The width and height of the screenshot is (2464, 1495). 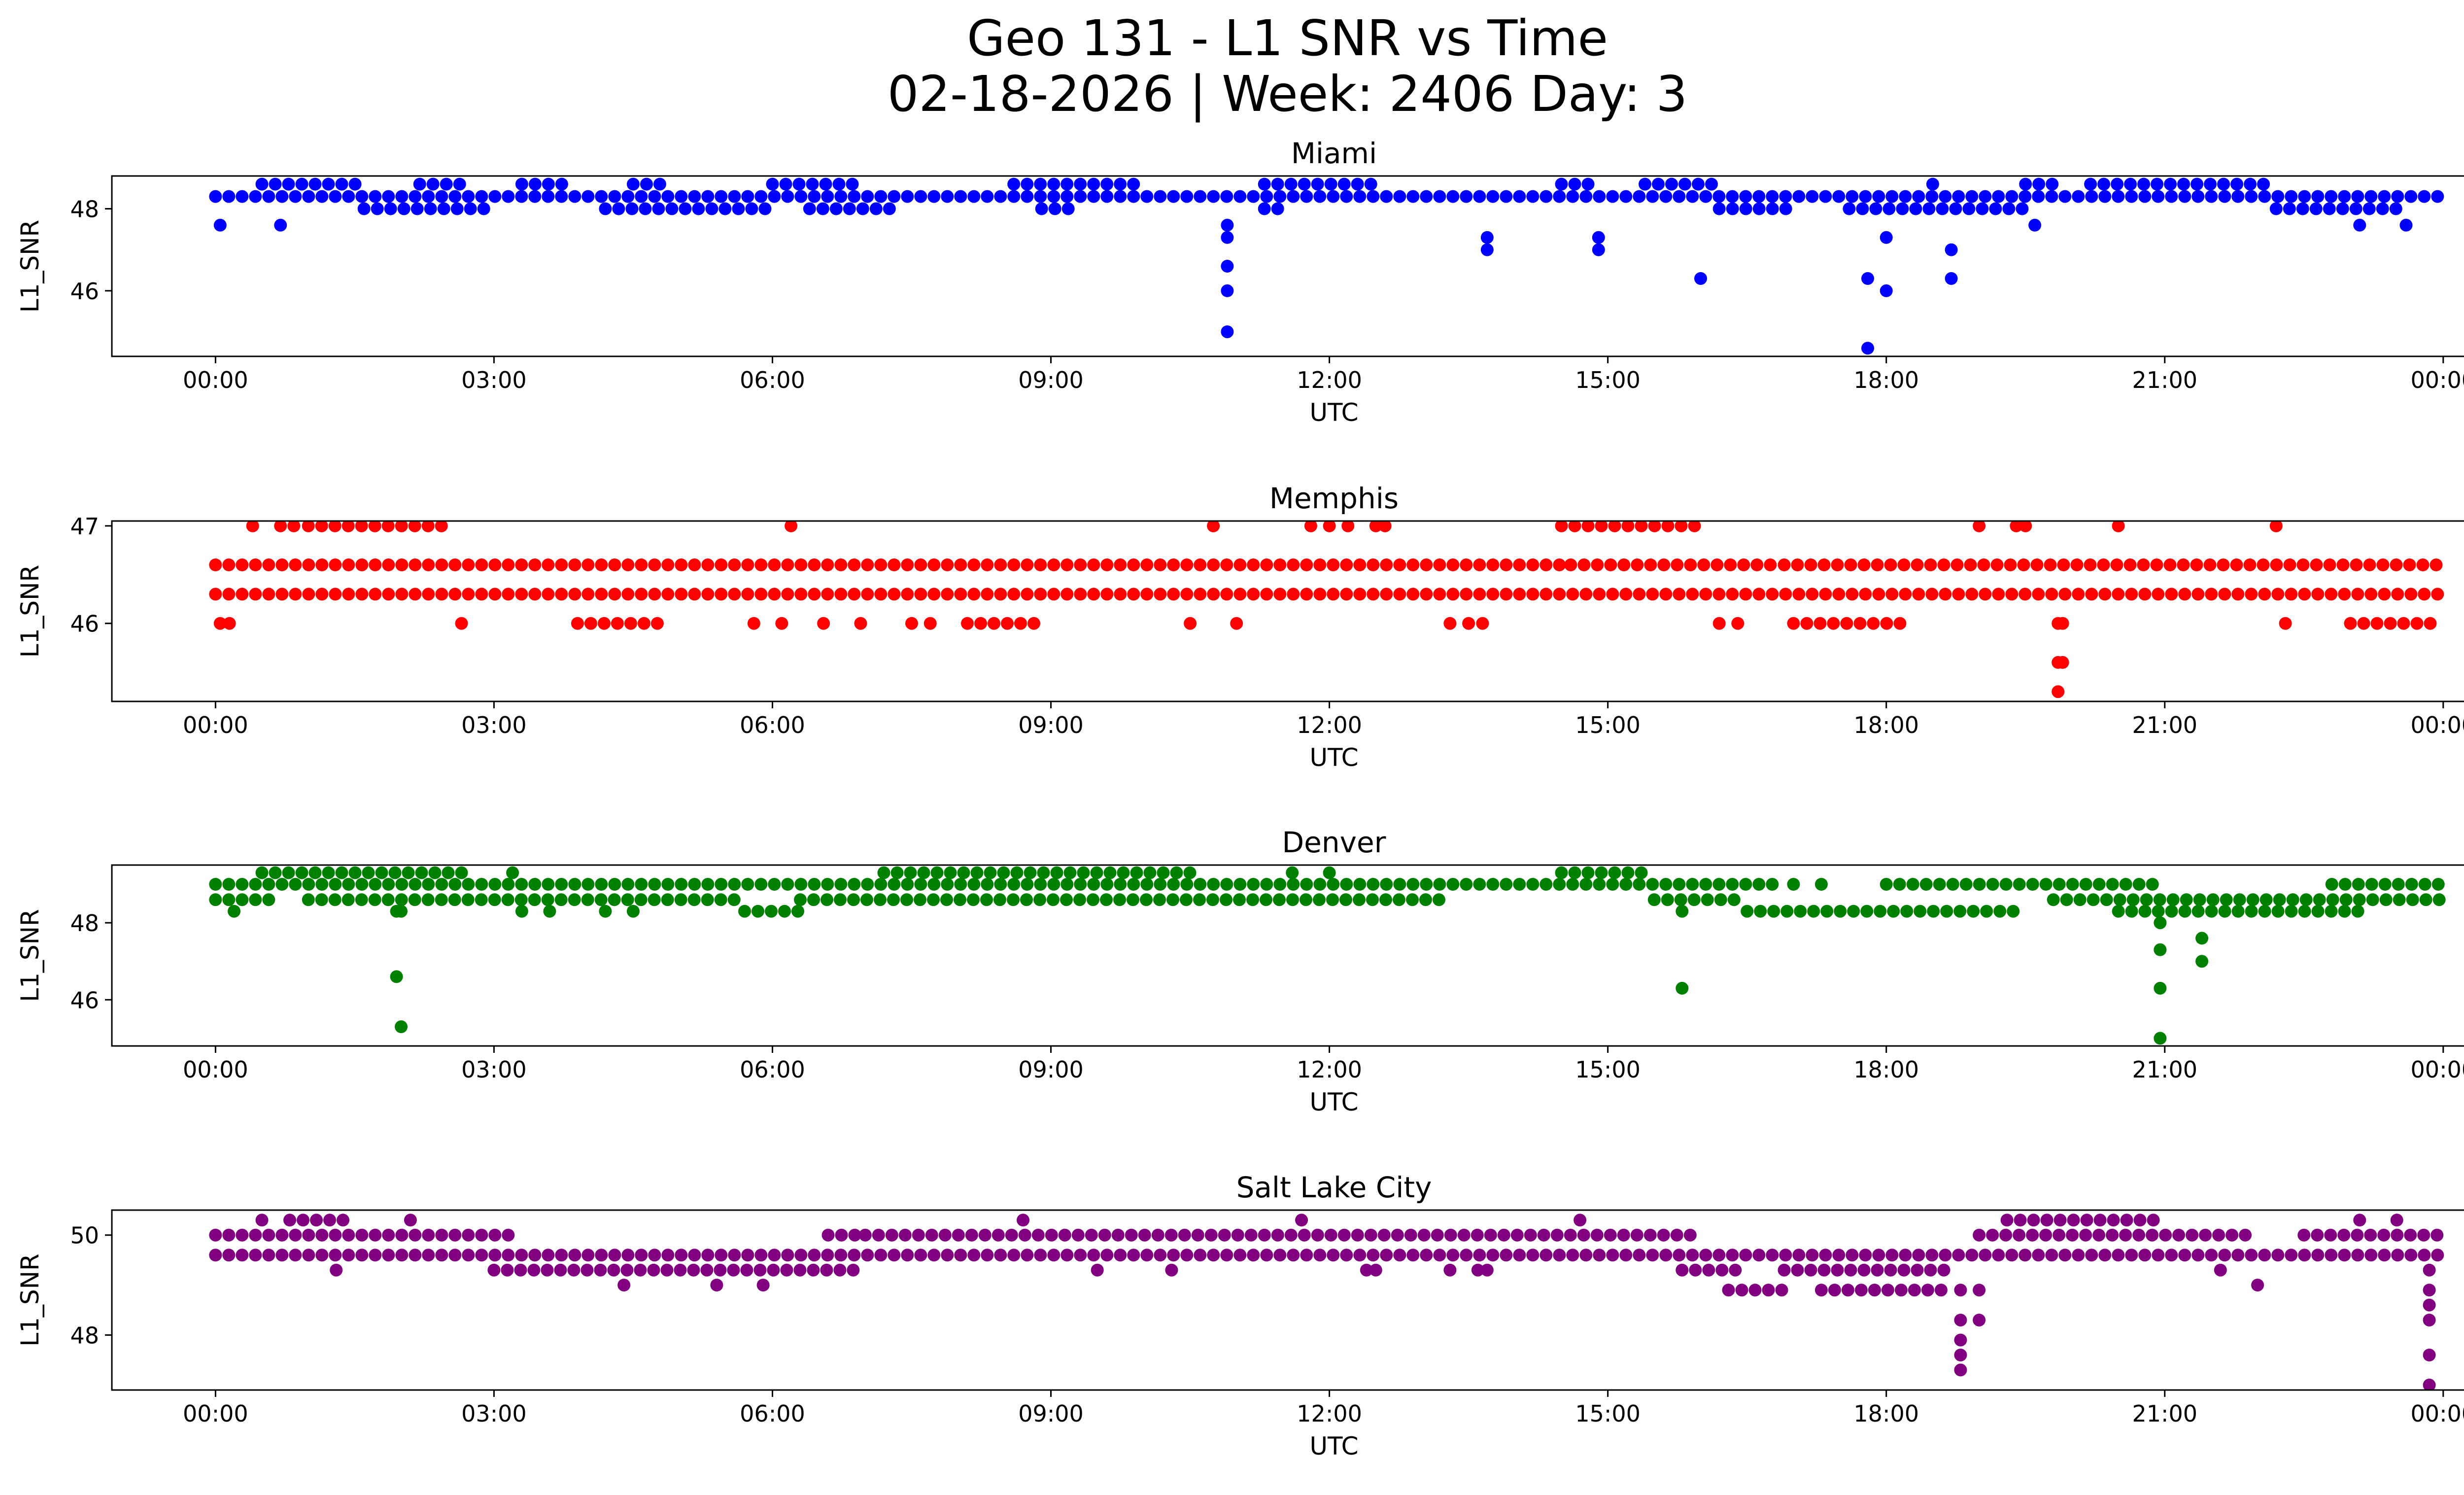 What do you see at coordinates (2164, 725) in the screenshot?
I see `x-tick-label: 21:00` at bounding box center [2164, 725].